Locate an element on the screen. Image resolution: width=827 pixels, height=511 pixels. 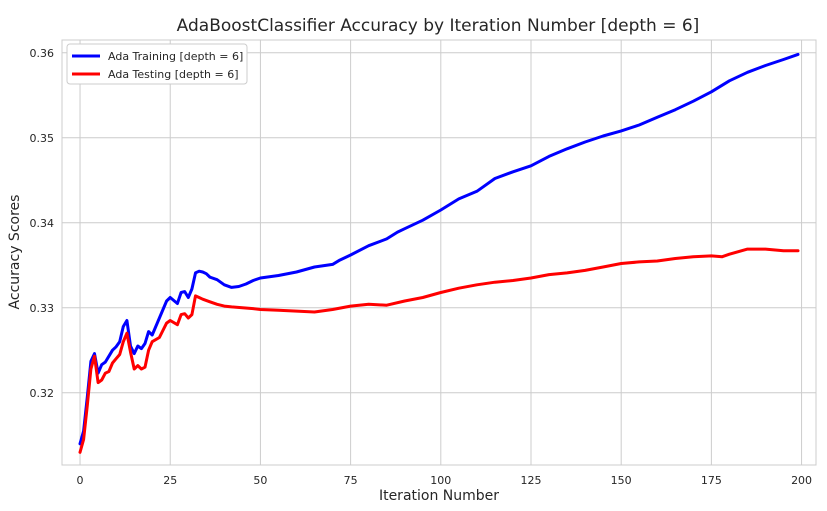
legend-box is located at coordinates (157, 64).